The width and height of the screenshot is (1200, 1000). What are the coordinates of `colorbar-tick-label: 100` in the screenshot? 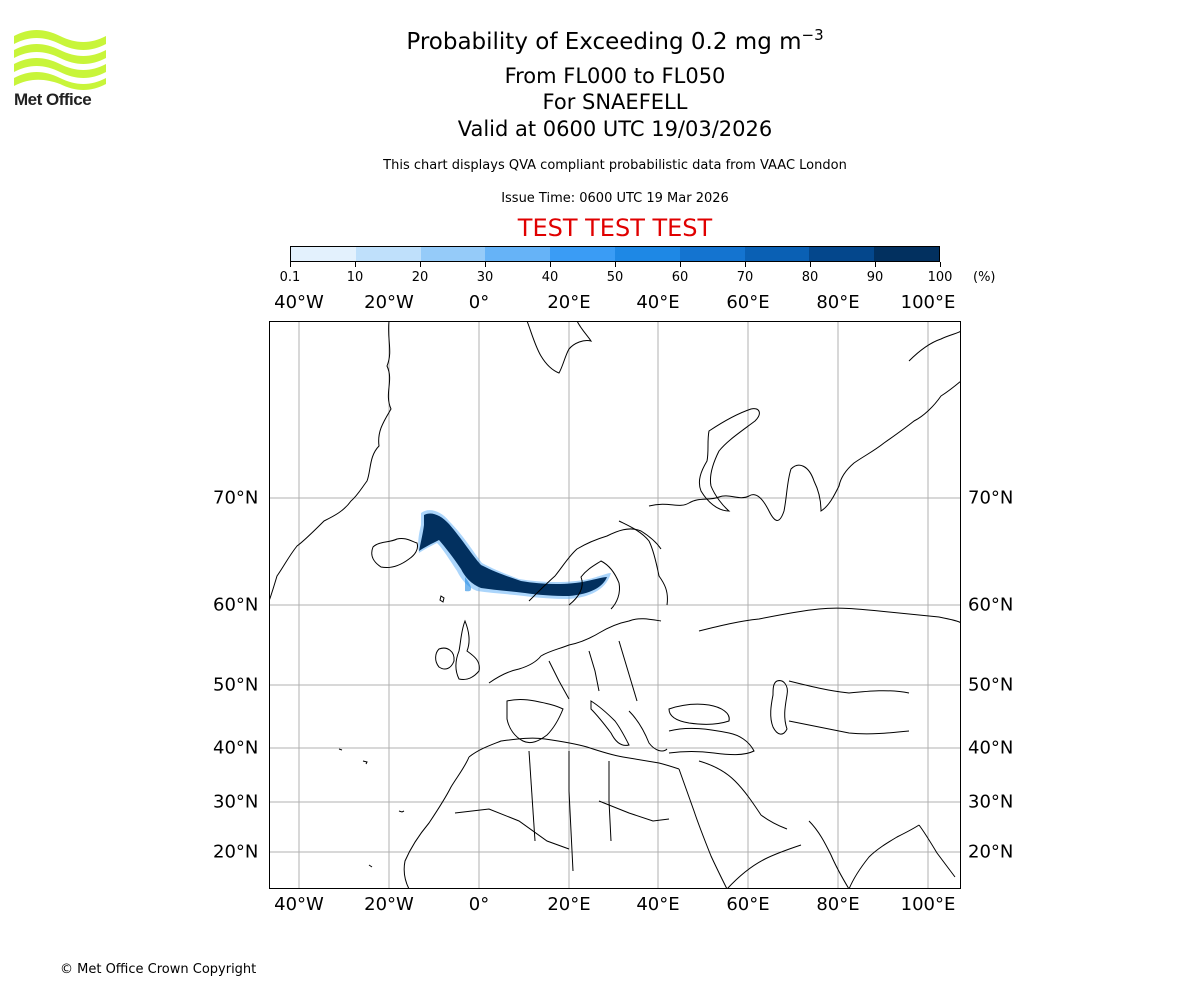 It's located at (940, 277).